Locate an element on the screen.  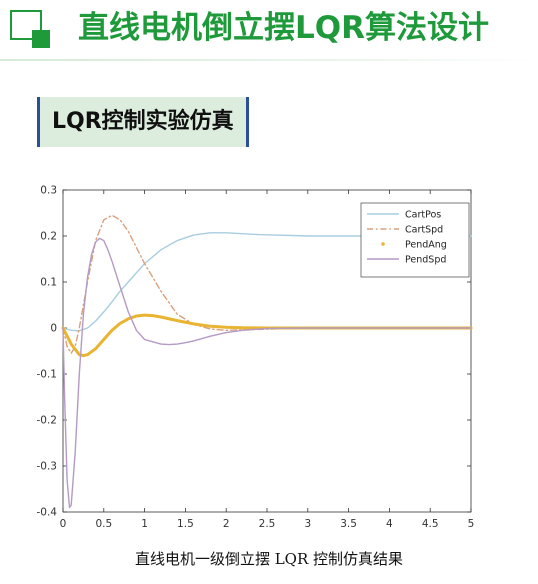
legend-label: CartPos is located at coordinates (423, 215).